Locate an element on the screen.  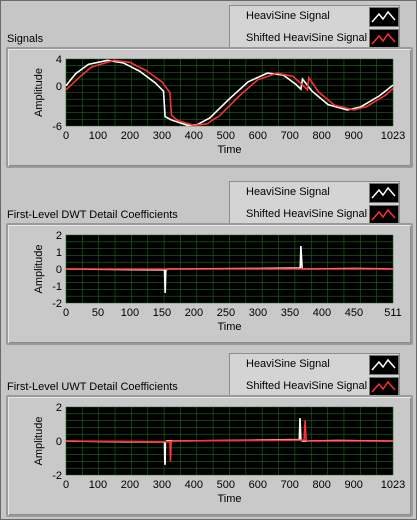
x-tick-label: 250 is located at coordinates (226, 313).